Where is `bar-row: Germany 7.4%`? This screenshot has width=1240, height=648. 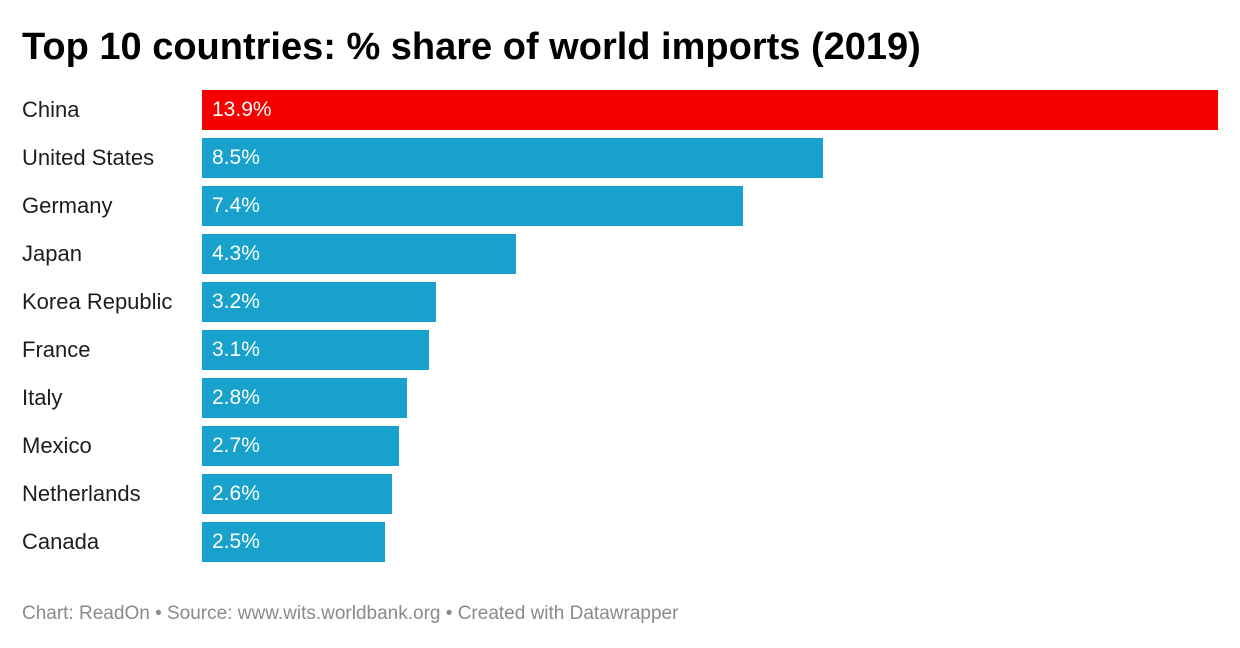 bar-row: Germany 7.4% is located at coordinates (620, 206).